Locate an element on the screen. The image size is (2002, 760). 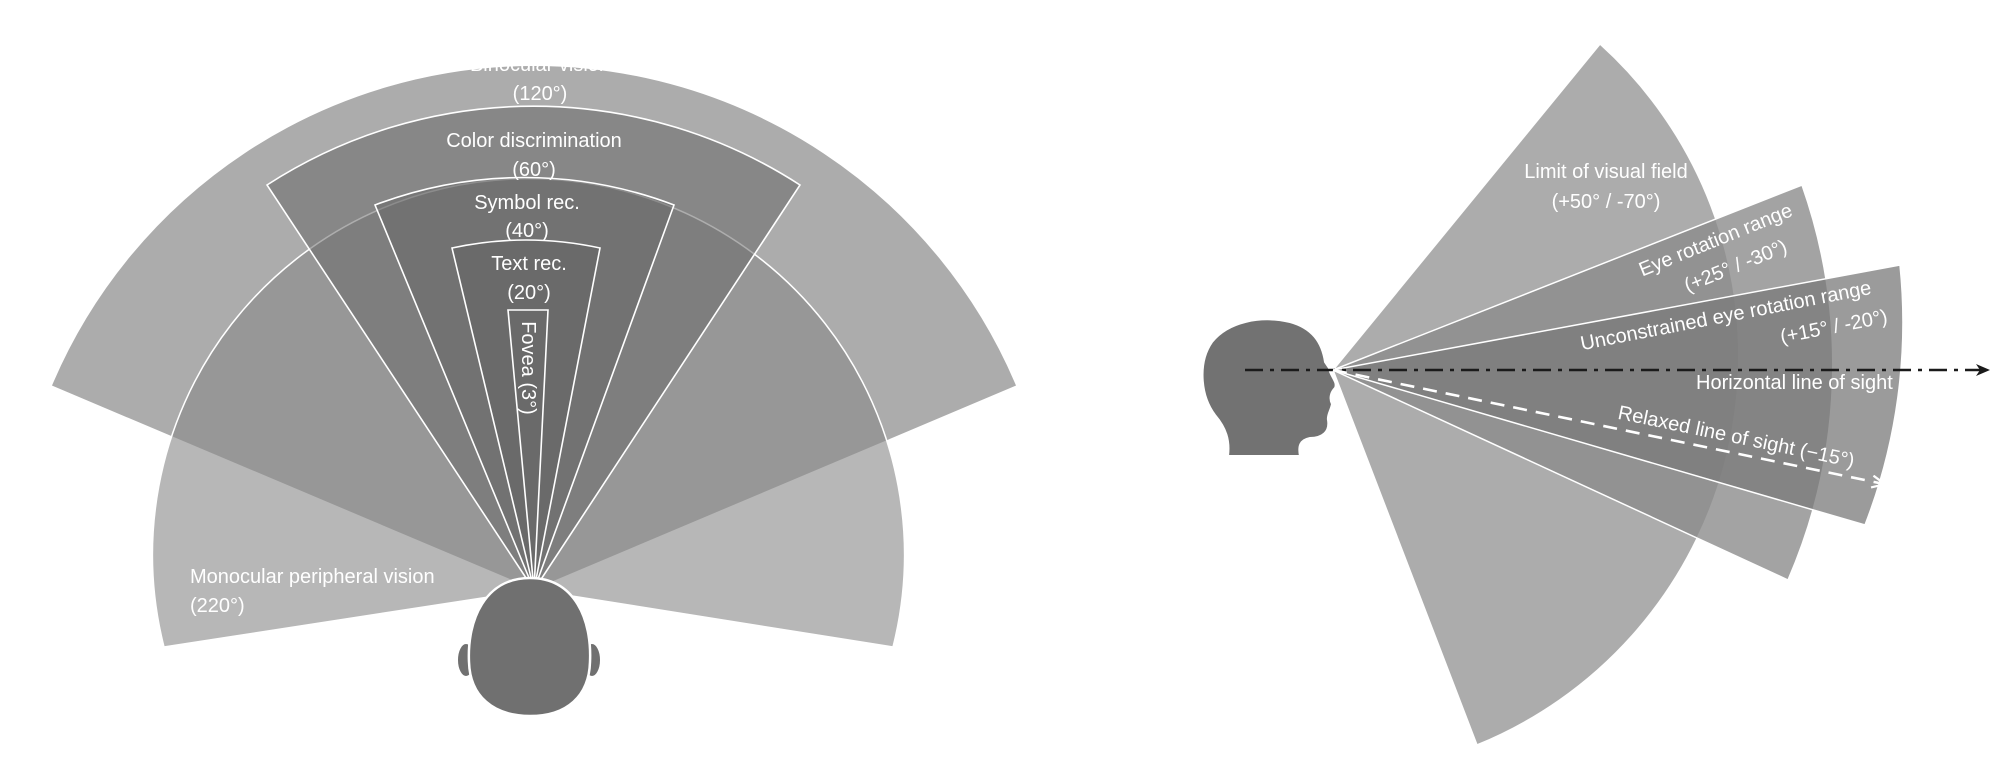
binocular-title: Binocular vision is located at coordinates (540, 65).